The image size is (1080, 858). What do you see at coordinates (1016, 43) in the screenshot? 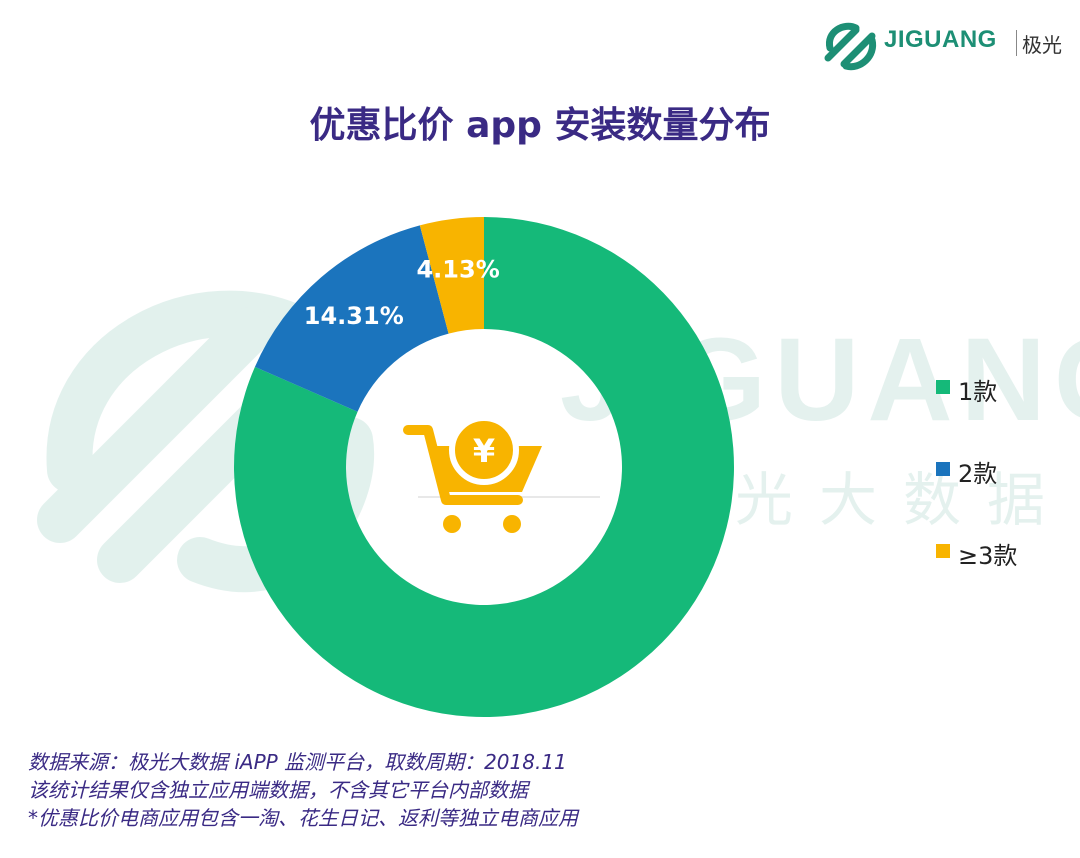
I see `brand-divider` at bounding box center [1016, 43].